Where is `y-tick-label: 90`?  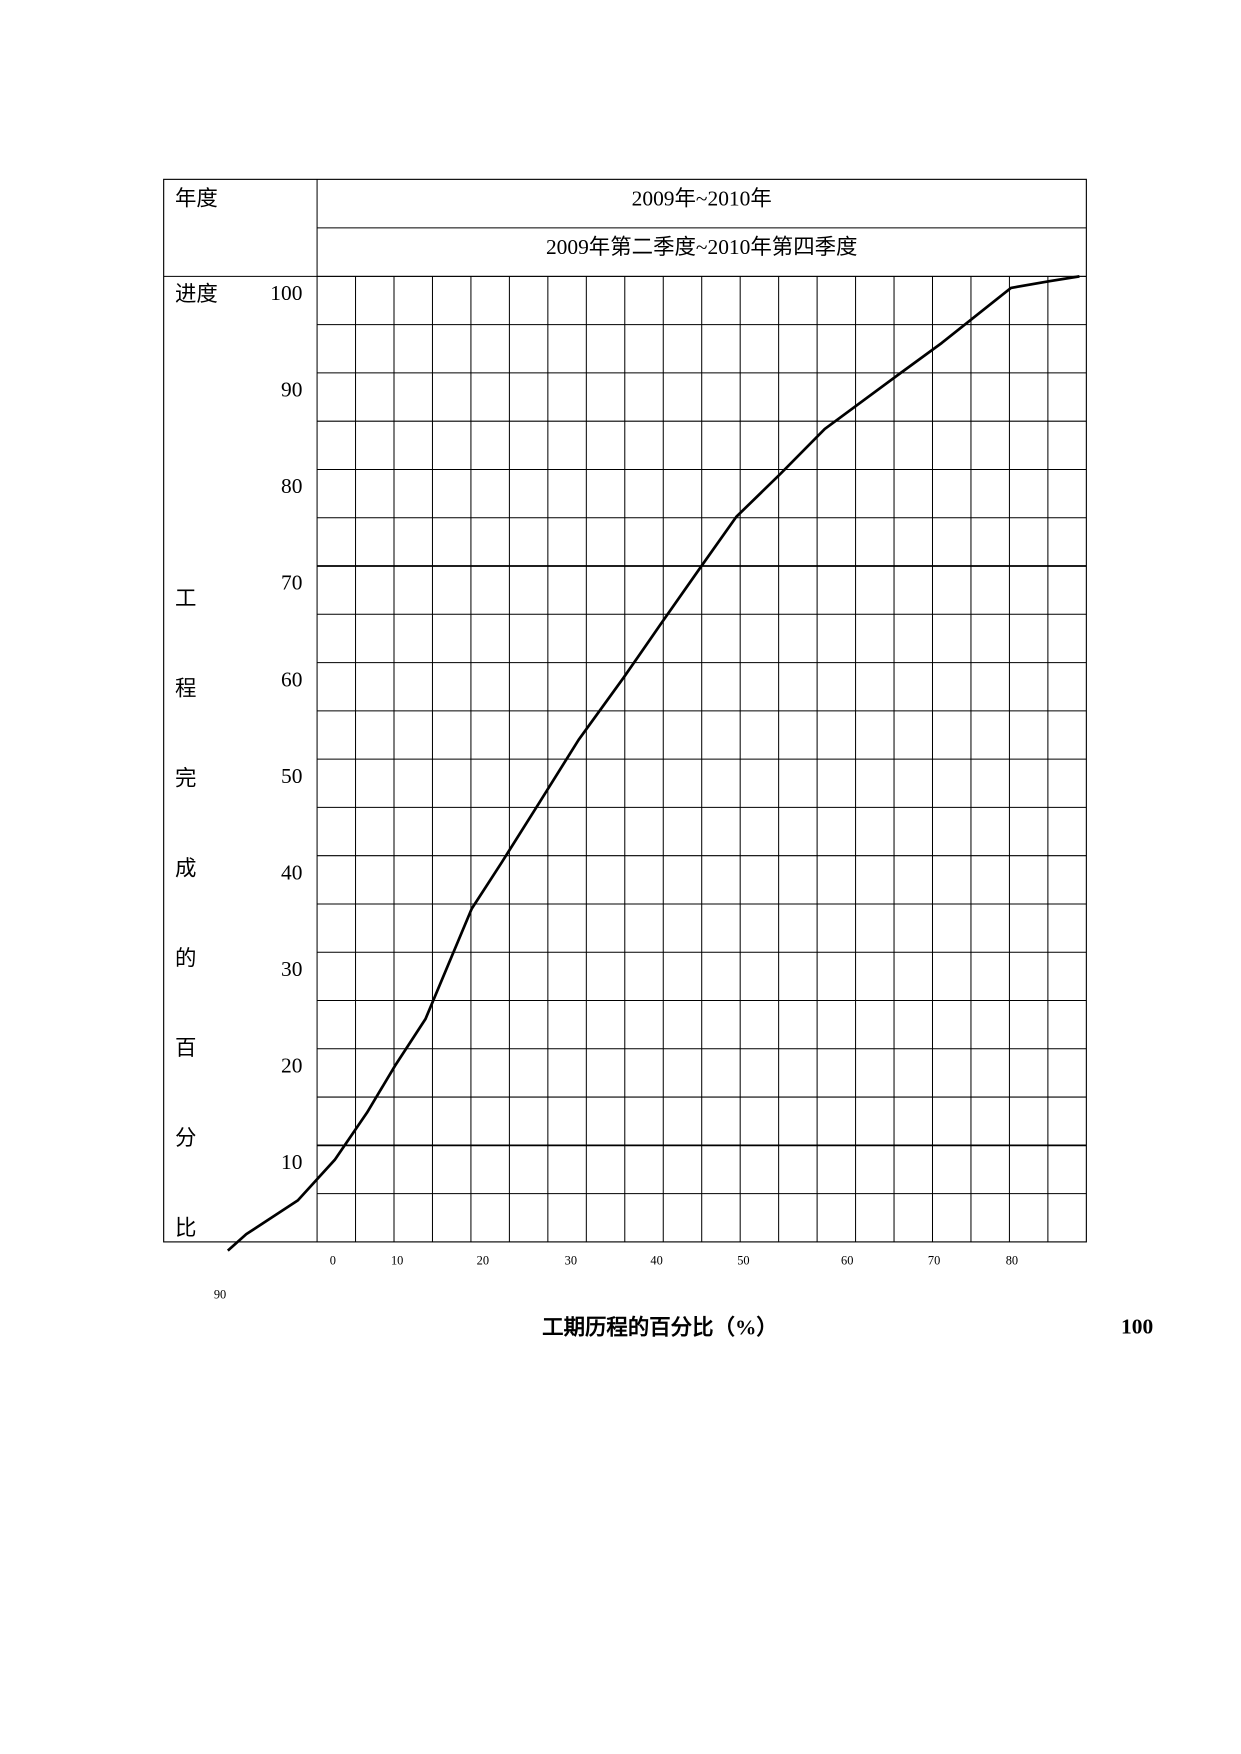
y-tick-label: 90 is located at coordinates (291, 390).